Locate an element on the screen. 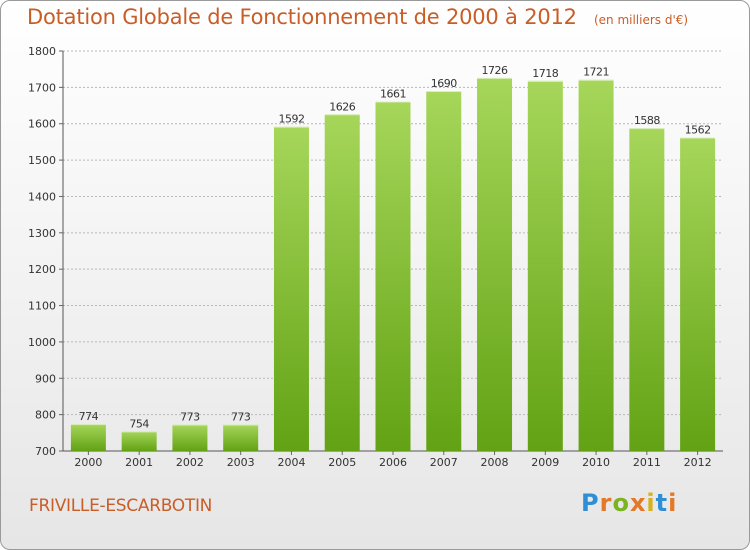 This screenshot has width=750, height=550. logo-letter: o is located at coordinates (621, 503).